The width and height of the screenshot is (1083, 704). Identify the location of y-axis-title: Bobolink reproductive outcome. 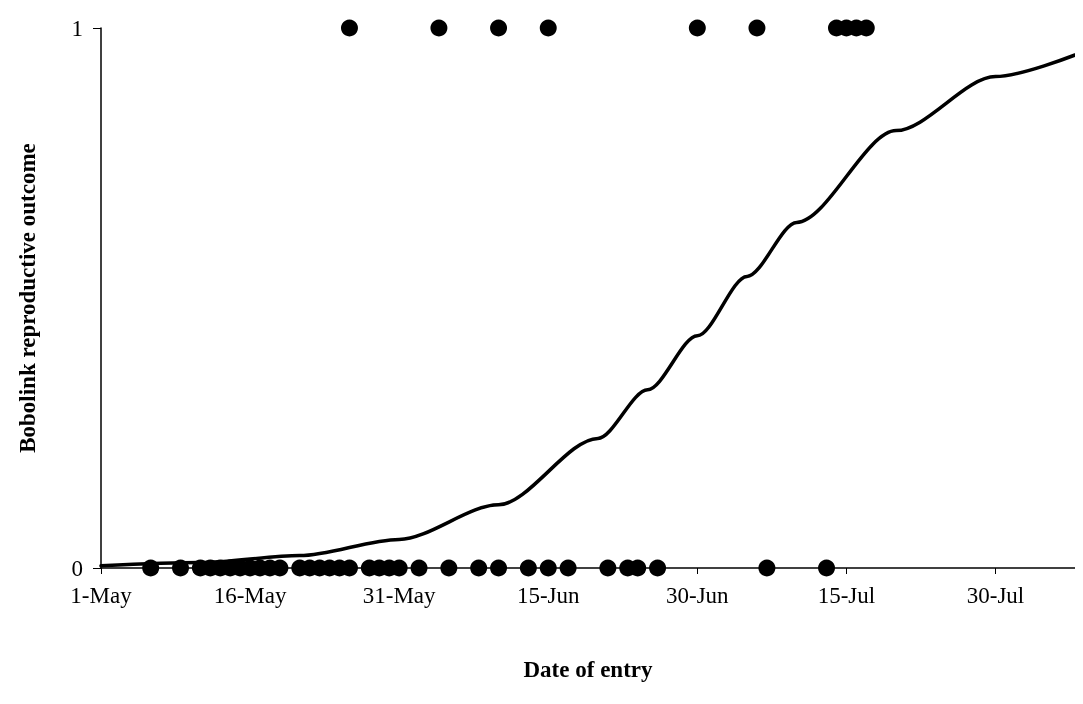
(27, 298).